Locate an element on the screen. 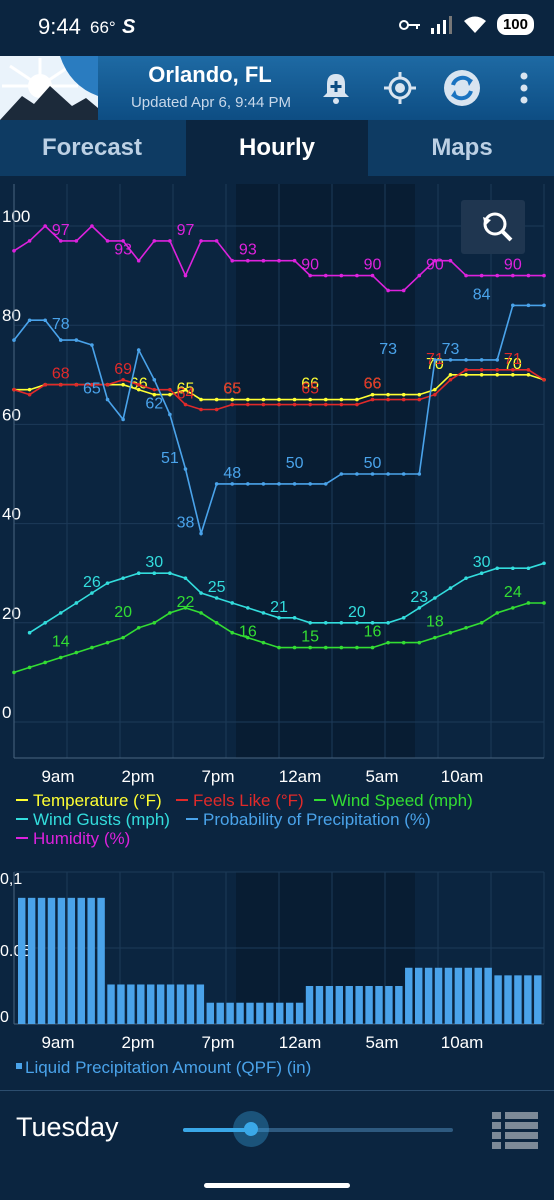 Image resolution: width=554 pixels, height=1200 pixels. zoom-reset-button is located at coordinates (493, 227).